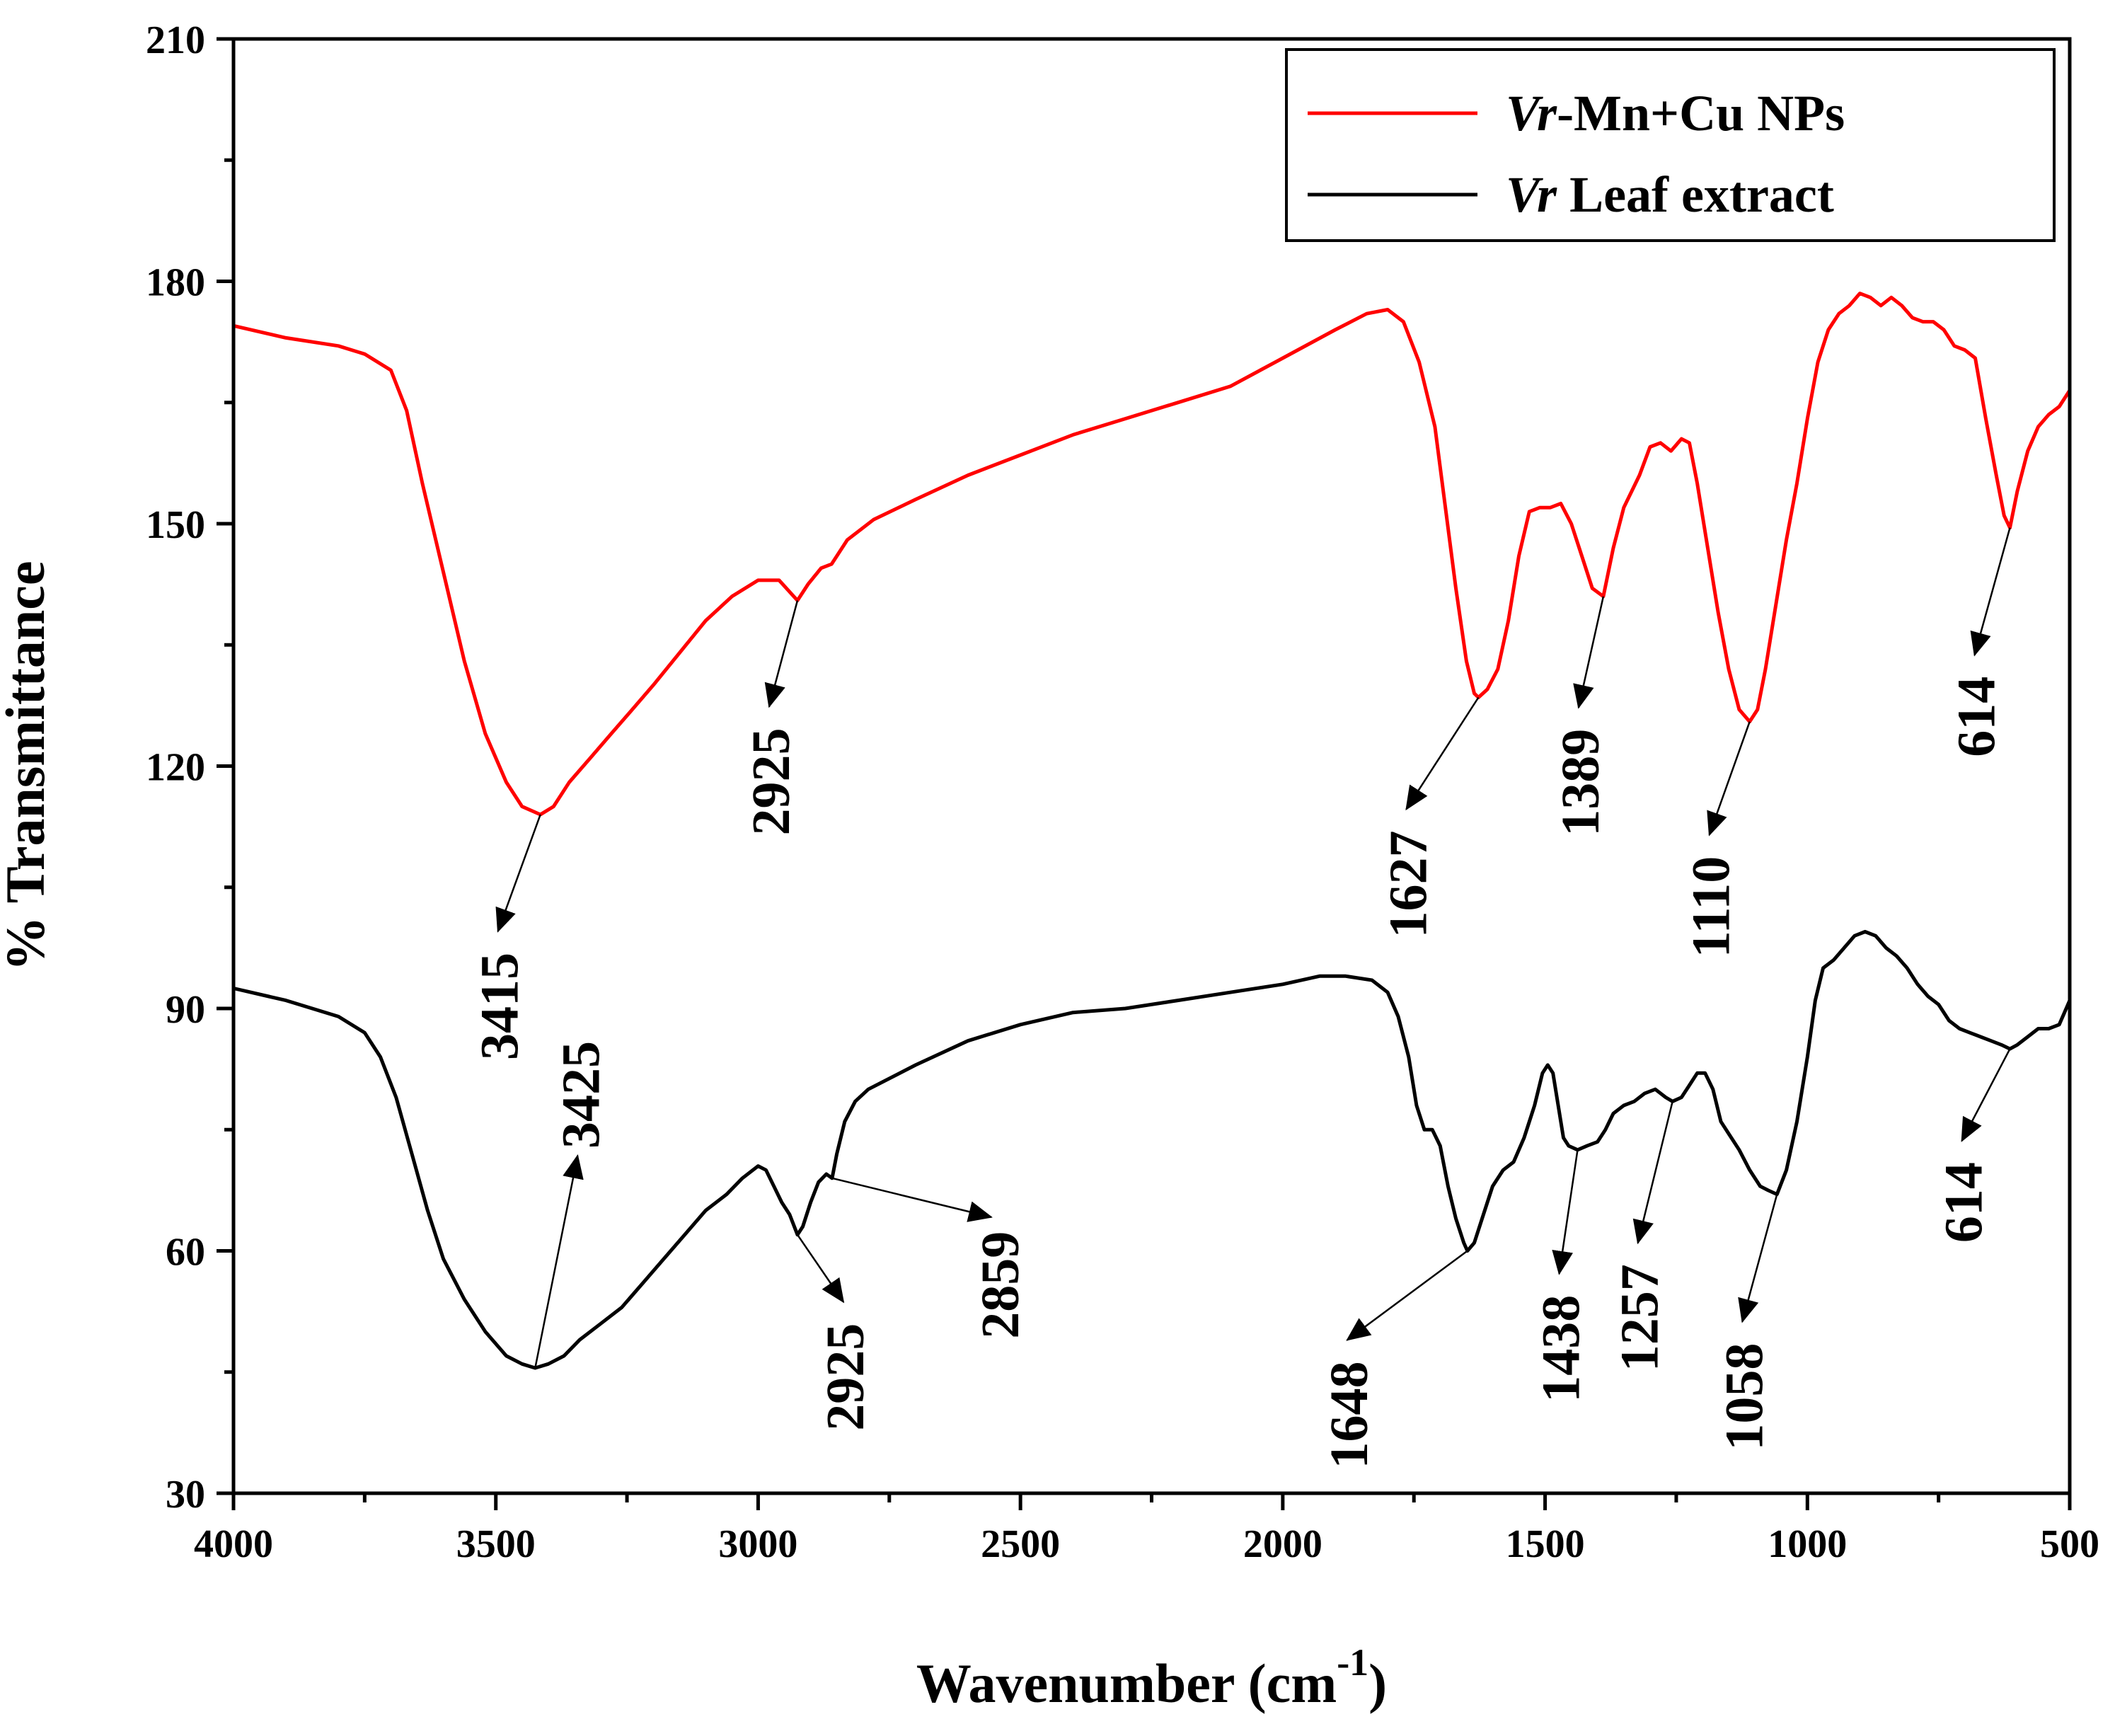  I want to click on legend-label-leaf-prefix: Vr, so click(1531, 194).